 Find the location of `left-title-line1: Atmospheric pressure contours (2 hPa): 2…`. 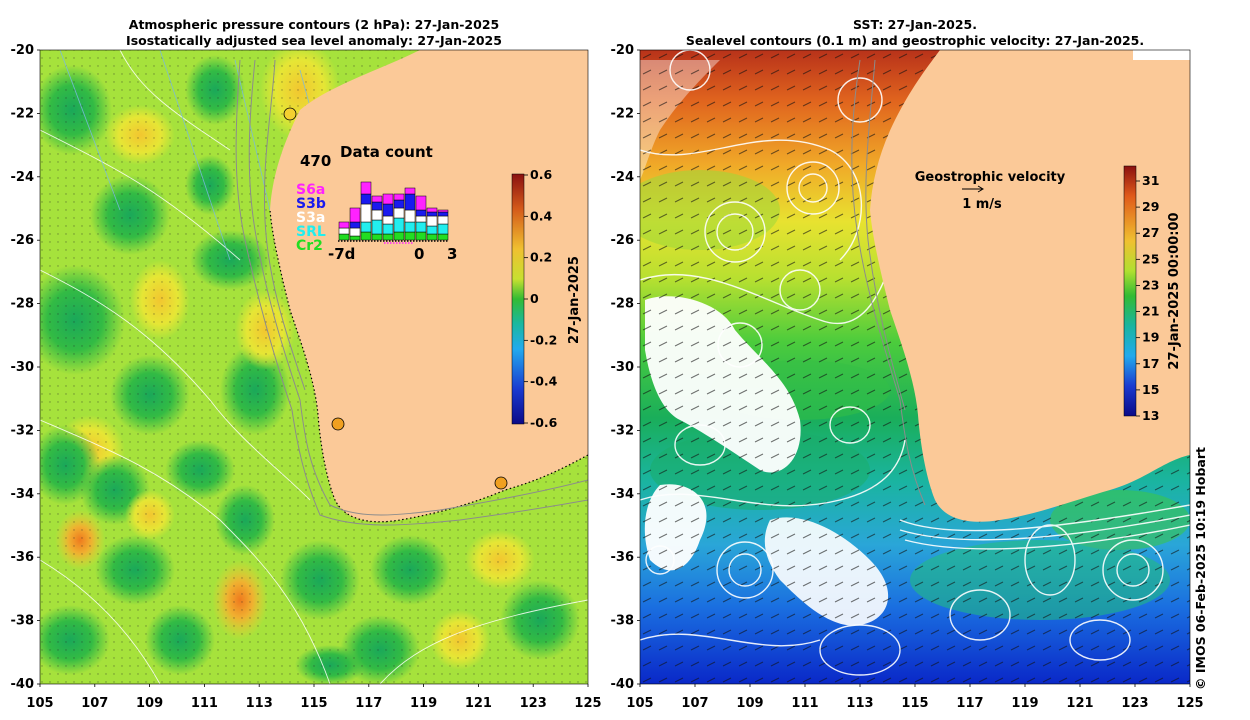

left-title-line1: Atmospheric pressure contours (2 hPa): 2… is located at coordinates (314, 24).